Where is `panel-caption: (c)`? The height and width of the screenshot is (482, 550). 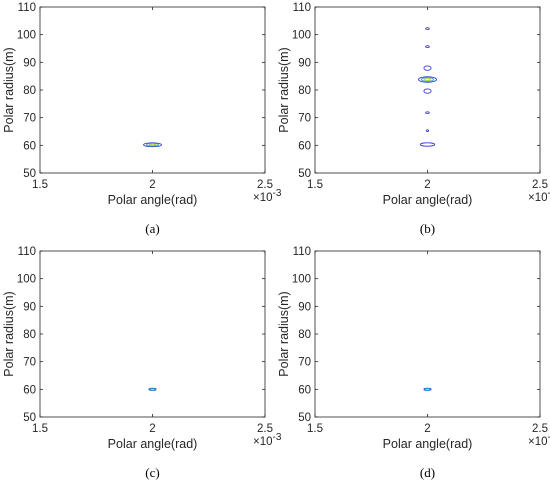
panel-caption: (c) is located at coordinates (152, 472).